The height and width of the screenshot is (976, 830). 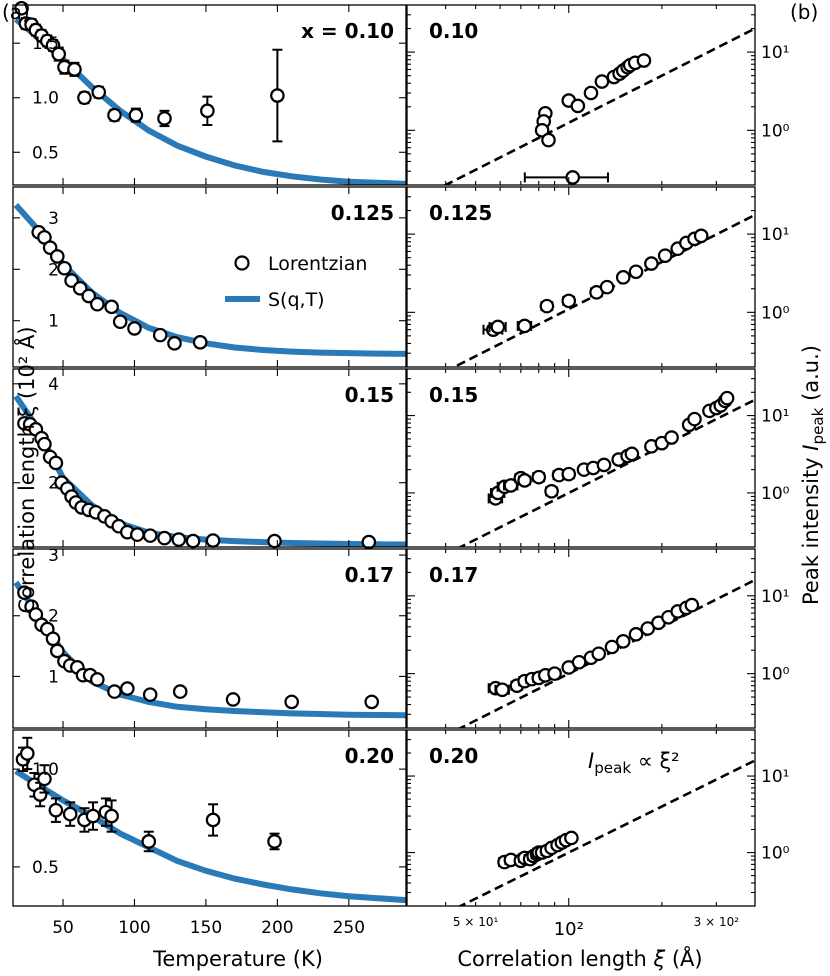 What do you see at coordinates (45, 44) in the screenshot?
I see `y-tick-label: 1.5` at bounding box center [45, 44].